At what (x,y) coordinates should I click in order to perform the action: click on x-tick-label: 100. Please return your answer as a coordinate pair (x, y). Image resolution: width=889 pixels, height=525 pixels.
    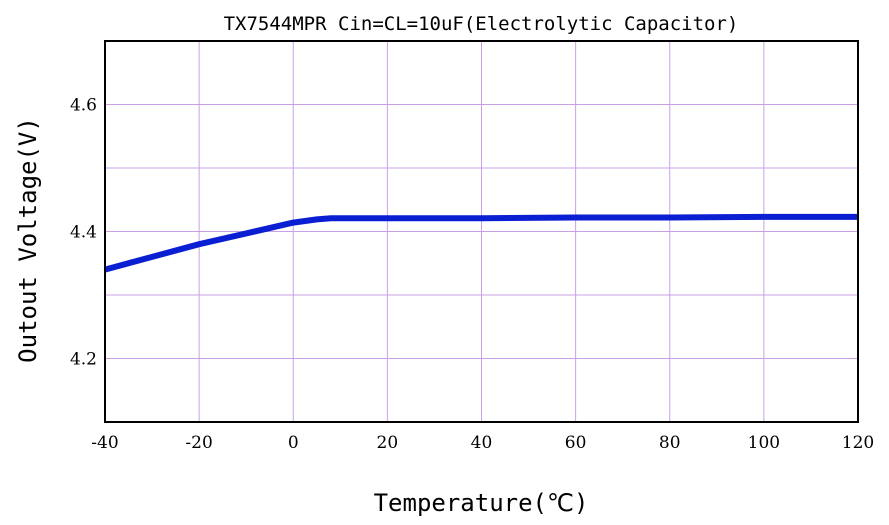
    Looking at the image, I should click on (764, 443).